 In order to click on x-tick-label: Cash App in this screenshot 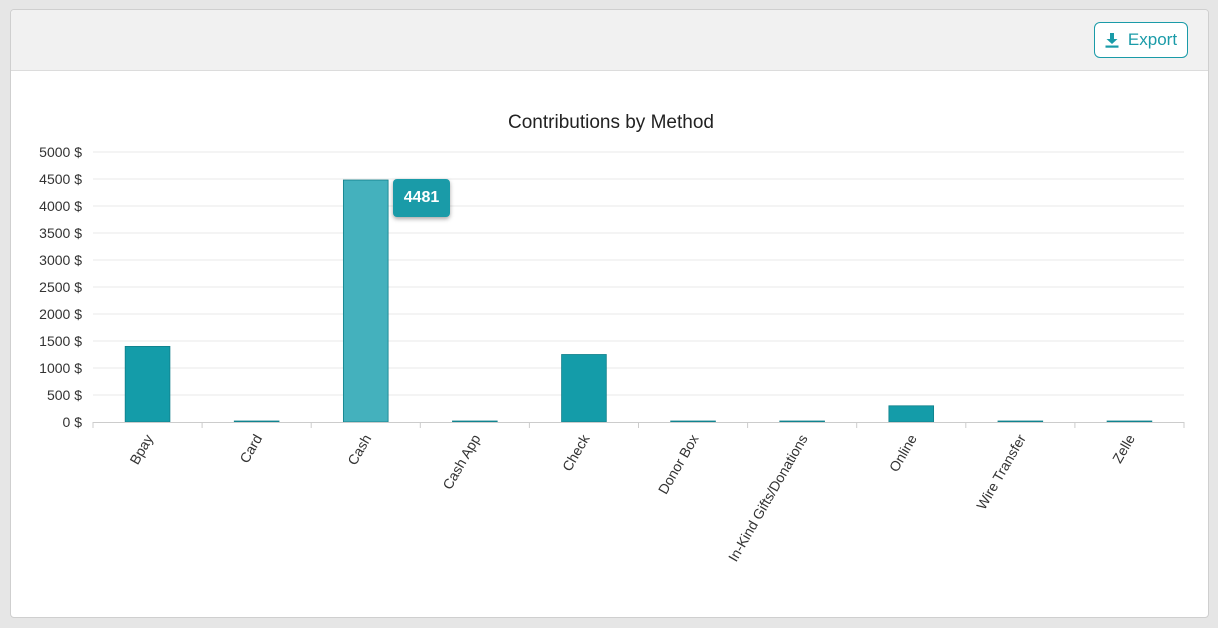, I will do `click(461, 461)`.